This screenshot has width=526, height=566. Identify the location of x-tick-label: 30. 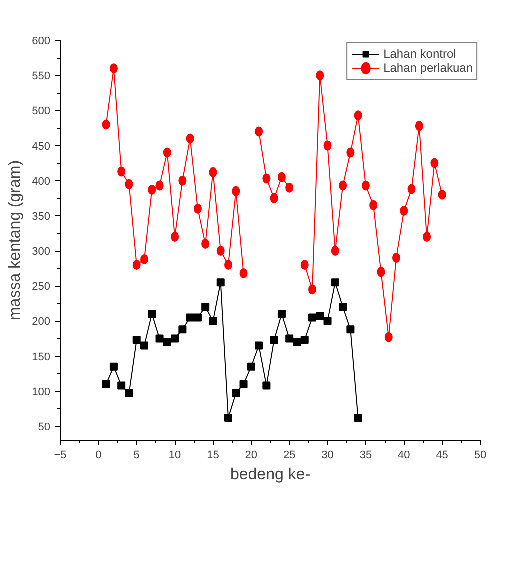
(328, 456).